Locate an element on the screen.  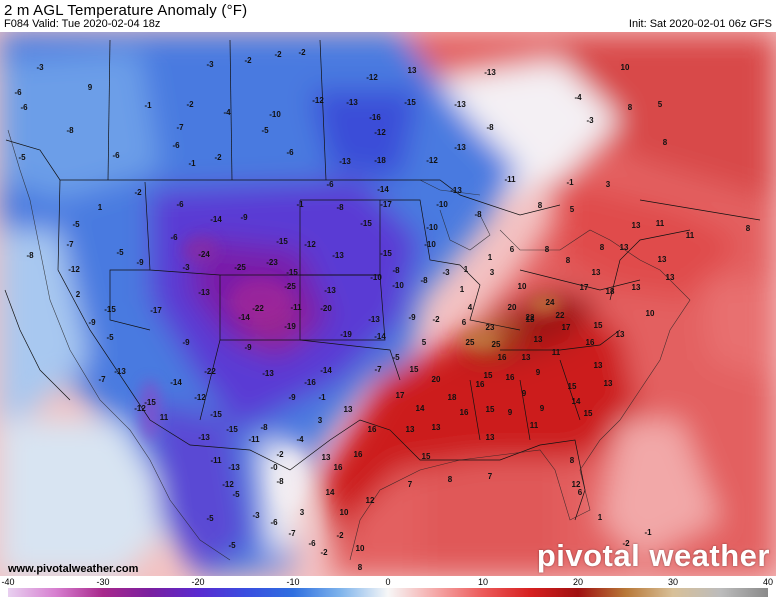
anomaly-value: 23 is located at coordinates (490, 327).